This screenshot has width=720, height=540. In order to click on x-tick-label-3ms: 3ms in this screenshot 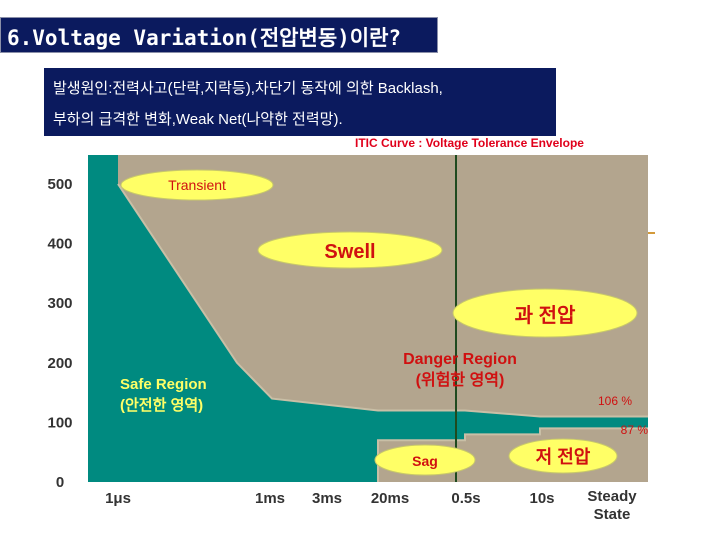, I will do `click(327, 498)`.